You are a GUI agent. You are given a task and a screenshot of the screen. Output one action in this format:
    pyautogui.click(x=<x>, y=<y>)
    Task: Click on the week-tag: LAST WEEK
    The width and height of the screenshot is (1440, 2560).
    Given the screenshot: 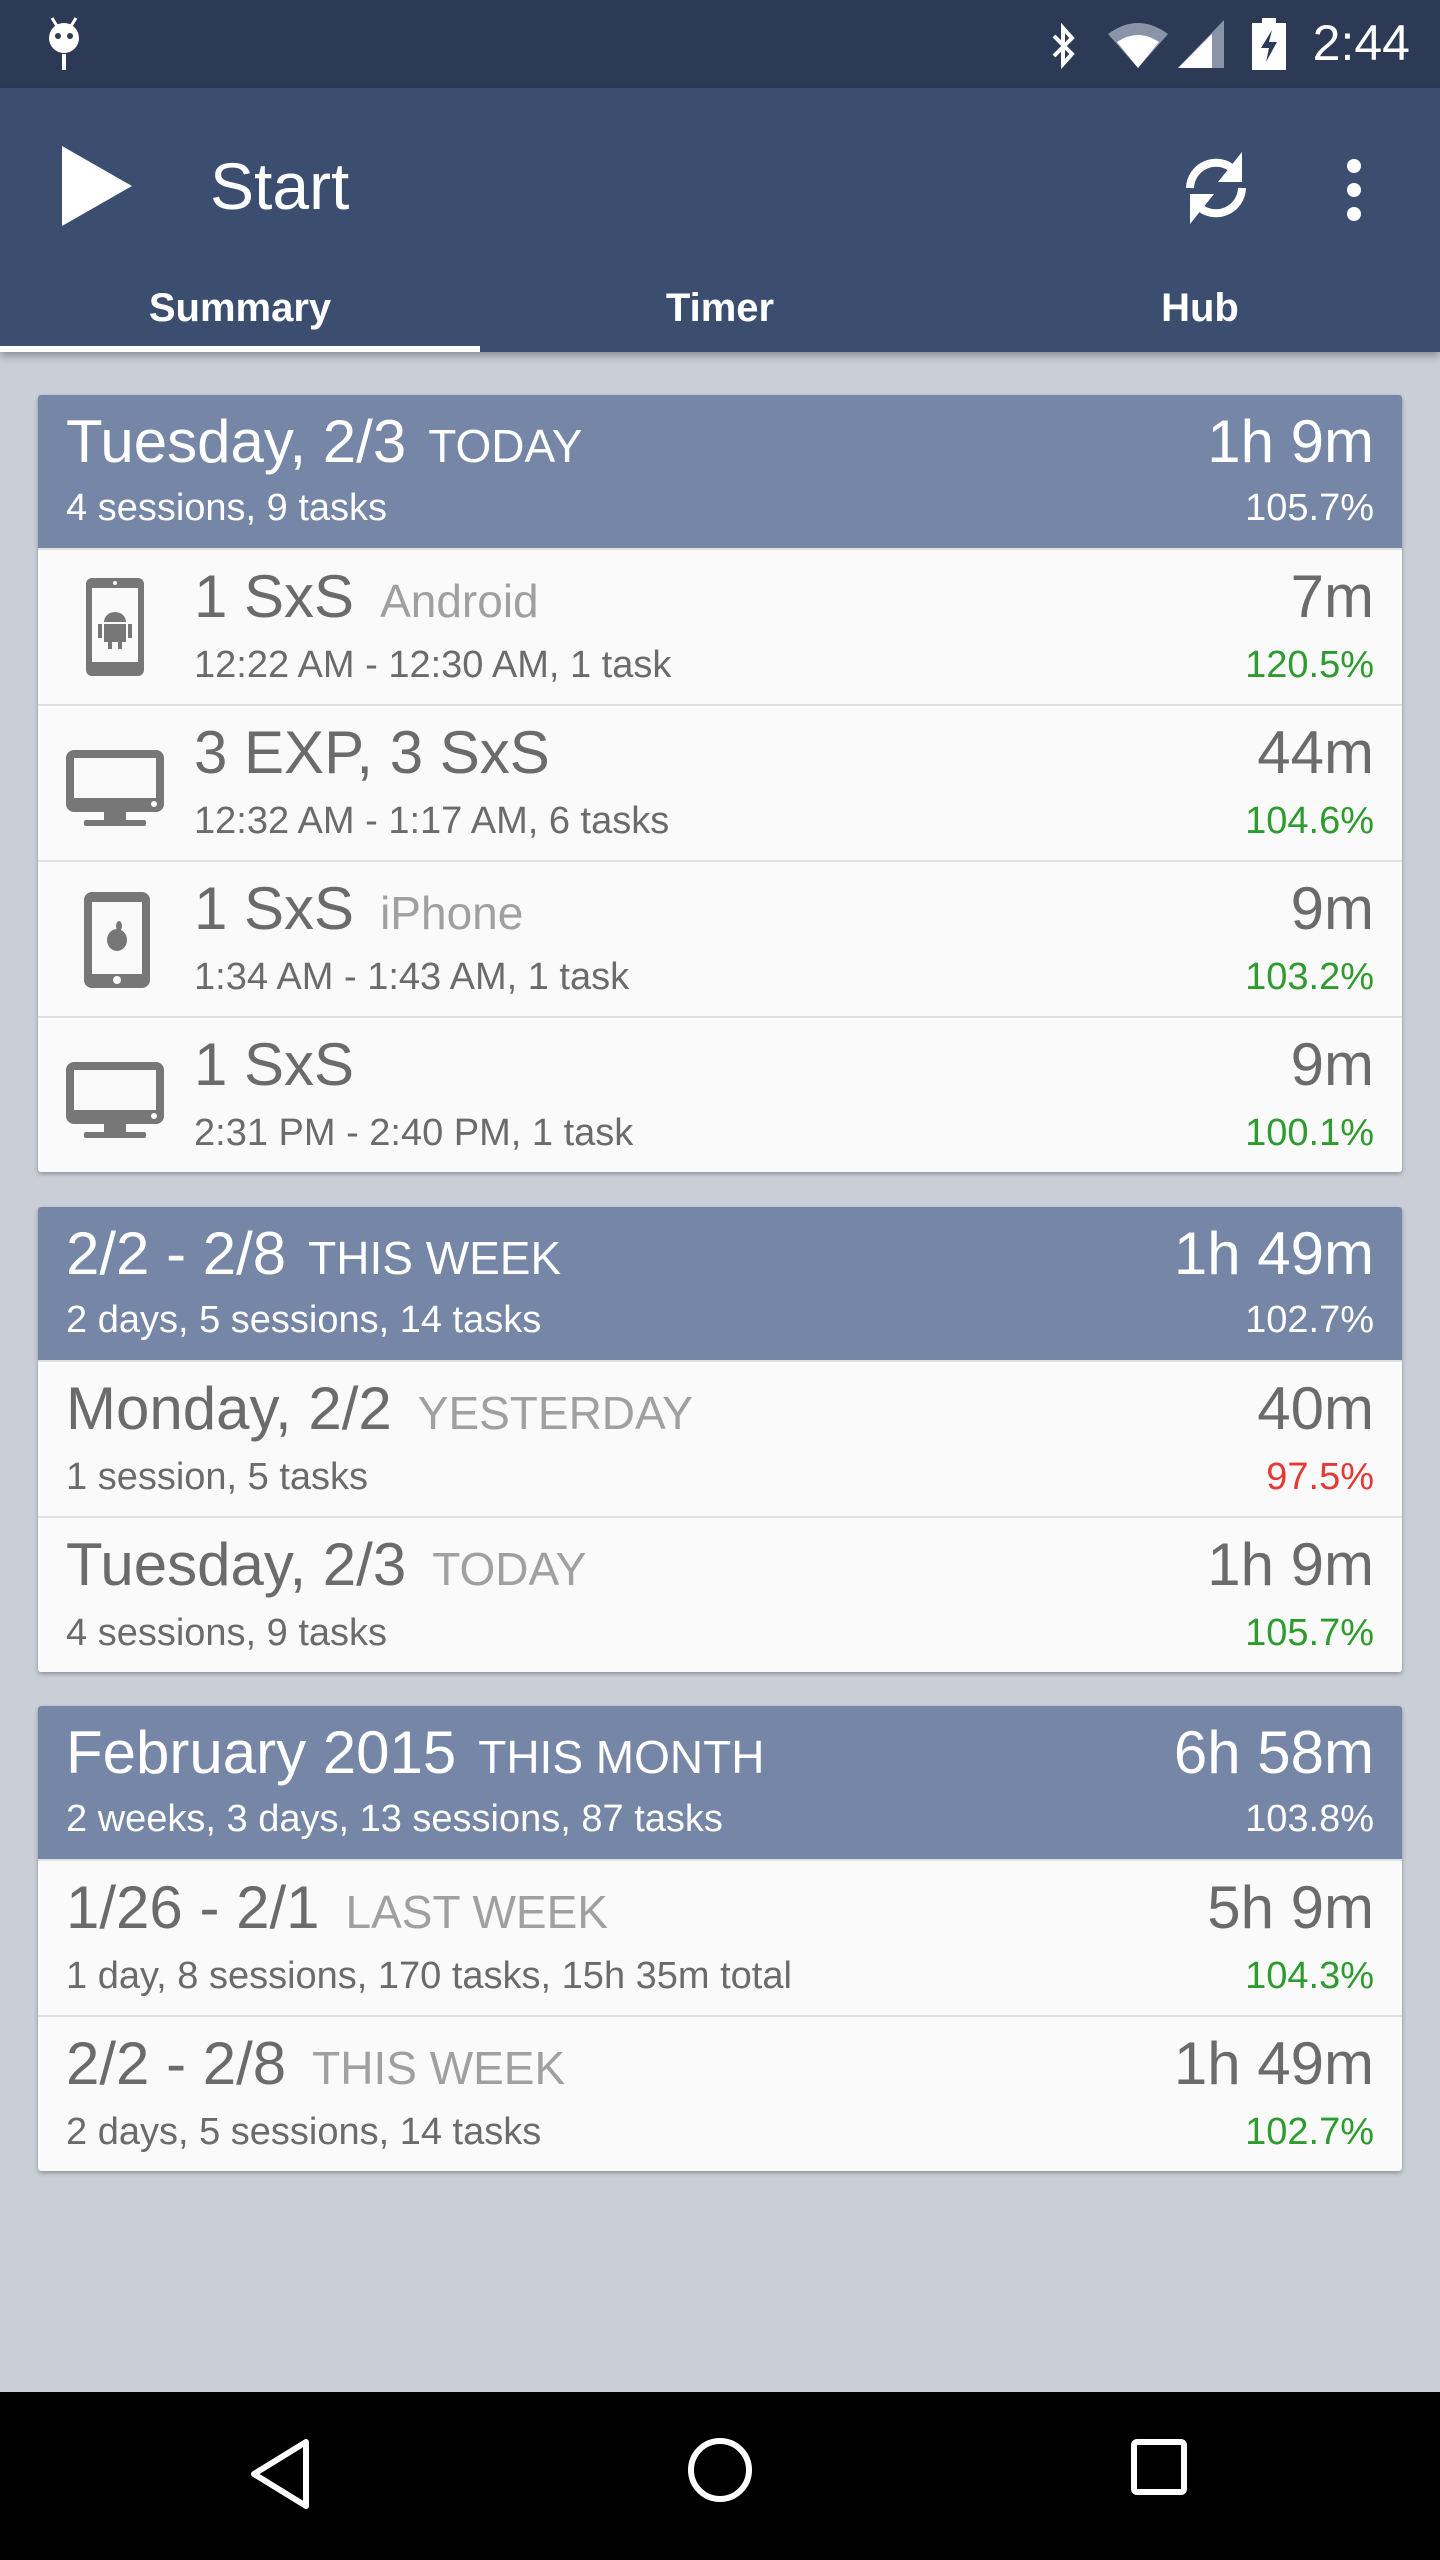 What is the action you would take?
    pyautogui.click(x=476, y=1912)
    